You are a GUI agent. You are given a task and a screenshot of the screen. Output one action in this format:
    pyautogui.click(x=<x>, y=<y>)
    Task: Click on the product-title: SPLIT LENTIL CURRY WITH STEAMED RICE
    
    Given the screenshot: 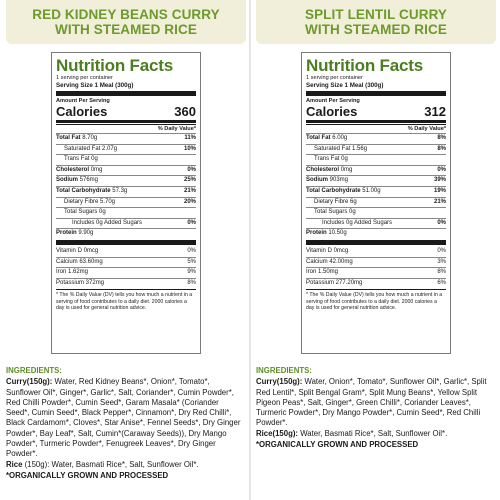 What is the action you would take?
    pyautogui.click(x=376, y=22)
    